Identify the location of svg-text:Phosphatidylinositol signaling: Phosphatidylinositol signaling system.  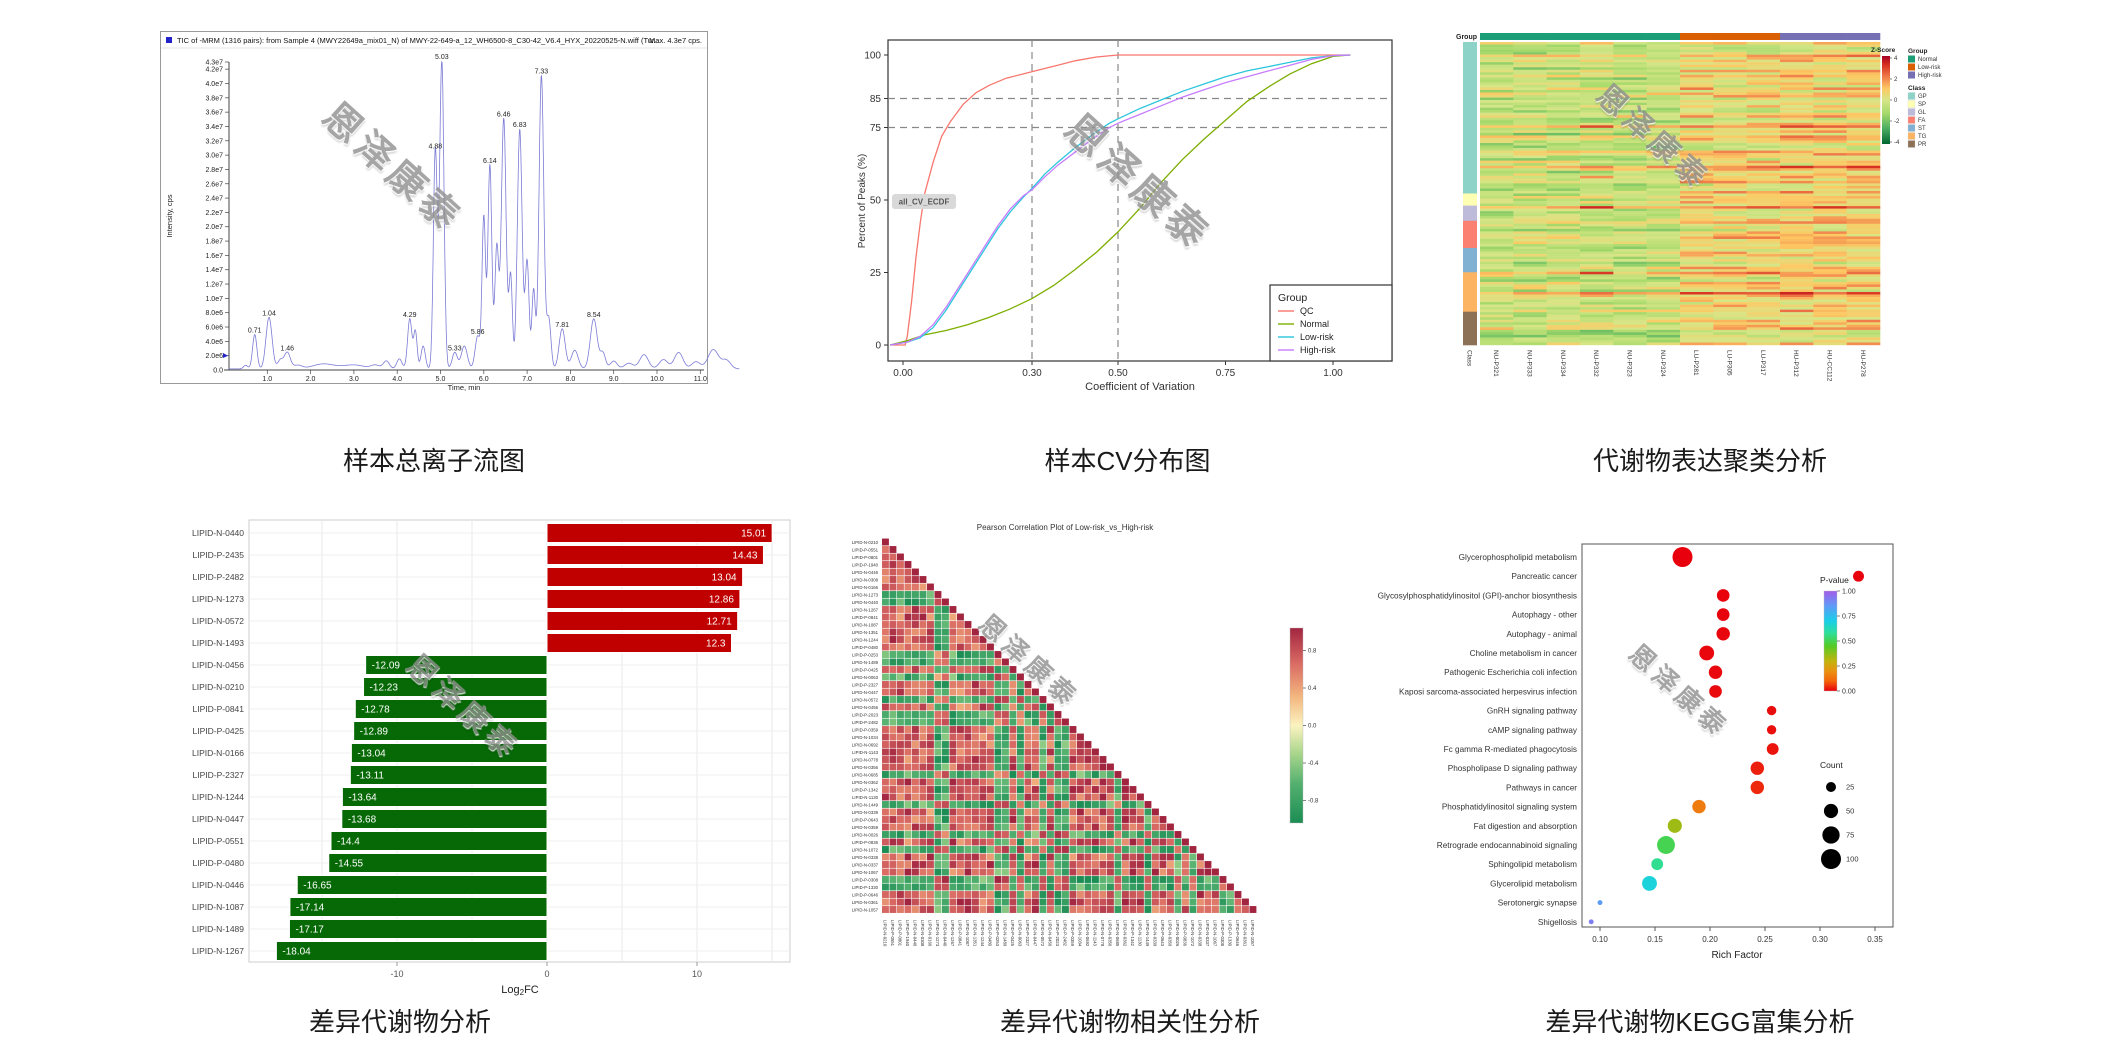
(1509, 807).